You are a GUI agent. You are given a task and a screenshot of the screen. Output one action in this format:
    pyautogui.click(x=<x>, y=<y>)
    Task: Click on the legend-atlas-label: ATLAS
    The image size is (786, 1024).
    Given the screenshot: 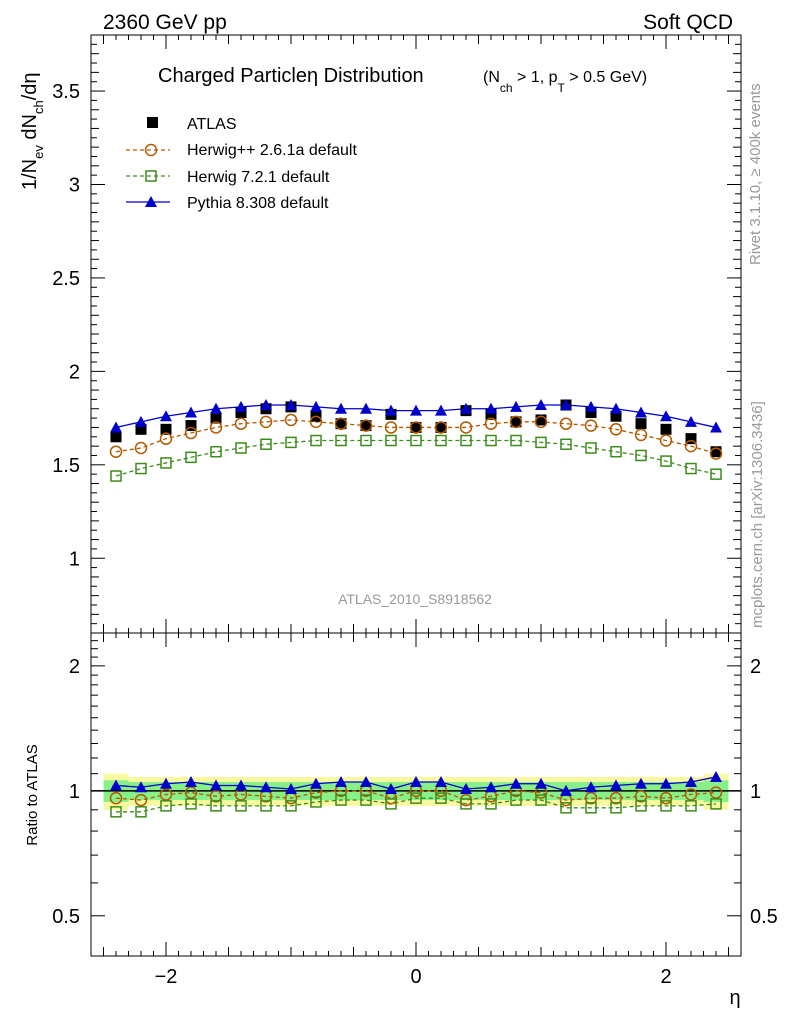 What is the action you would take?
    pyautogui.click(x=212, y=124)
    